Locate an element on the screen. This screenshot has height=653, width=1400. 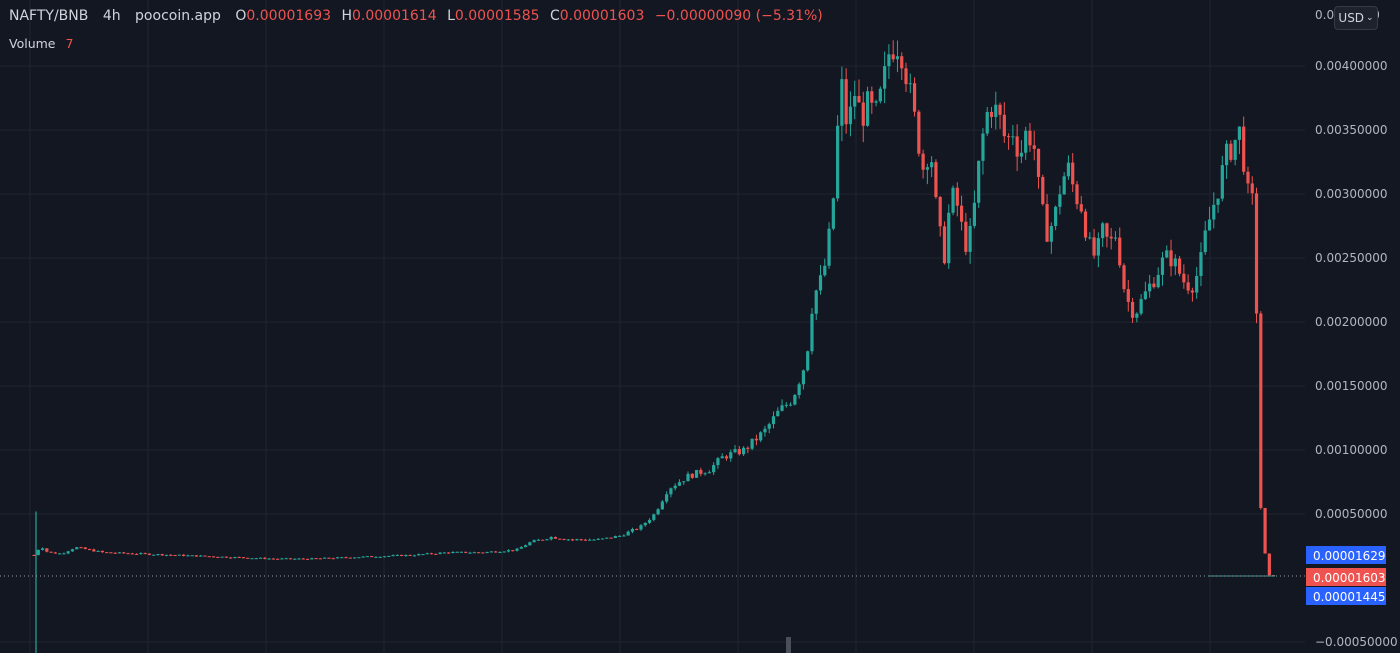
currency-select: USD ⌄ is located at coordinates (1356, 18).